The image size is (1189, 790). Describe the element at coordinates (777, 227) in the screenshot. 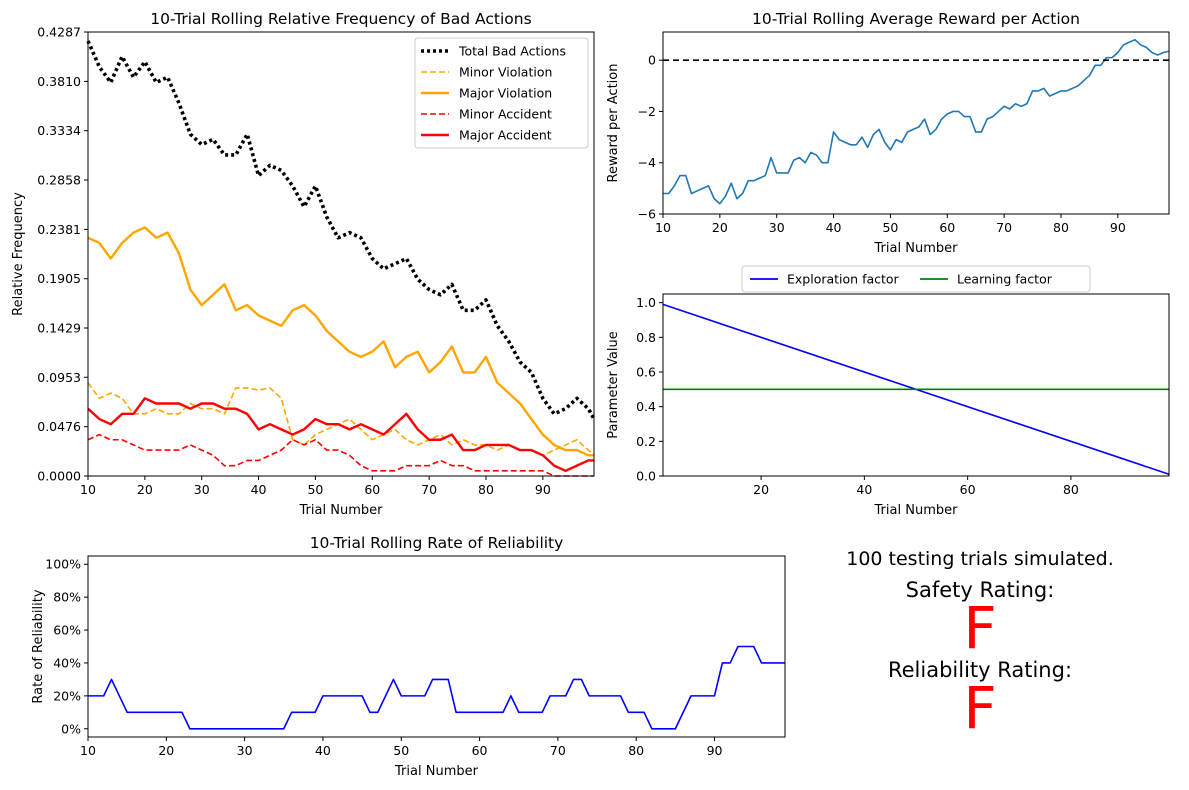

I see `chart2-x-tick-label: 30` at that location.